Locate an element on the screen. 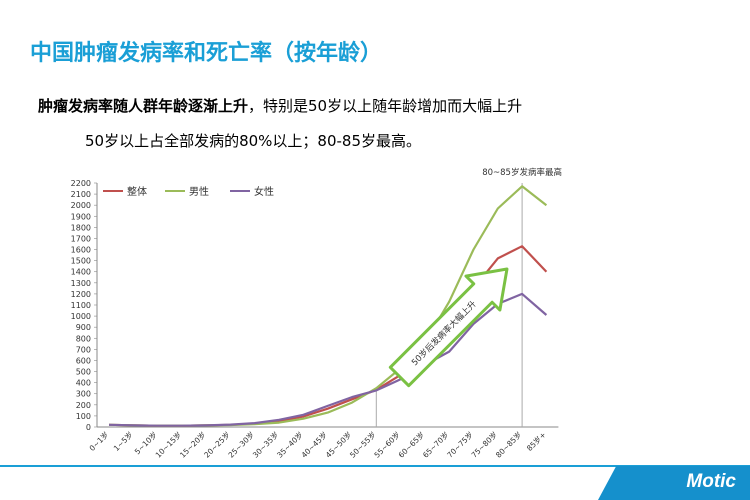  y-tick-label: 1700 is located at coordinates (81, 238).